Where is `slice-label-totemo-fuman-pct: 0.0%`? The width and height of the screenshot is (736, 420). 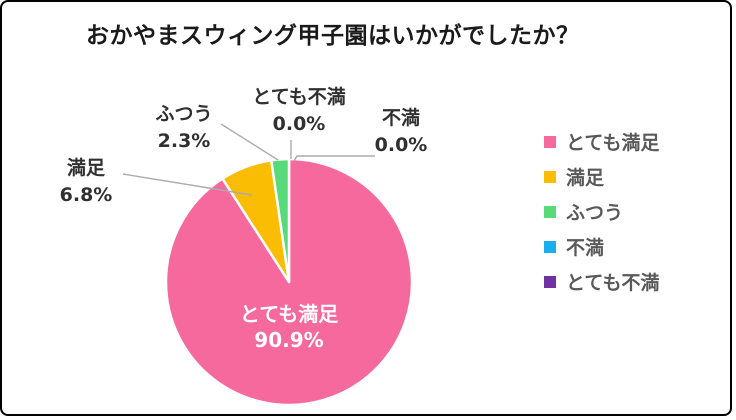 slice-label-totemo-fuman-pct: 0.0% is located at coordinates (299, 124).